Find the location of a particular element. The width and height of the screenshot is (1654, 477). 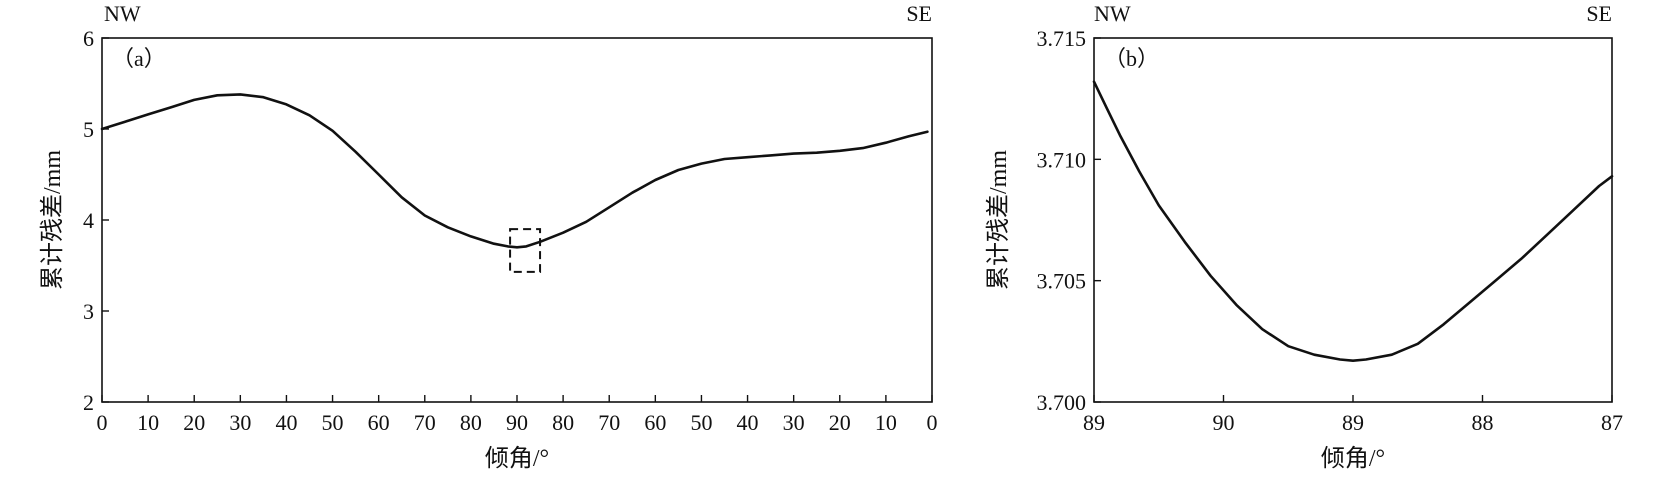

y-tick-label-a: 6 is located at coordinates (88, 38).